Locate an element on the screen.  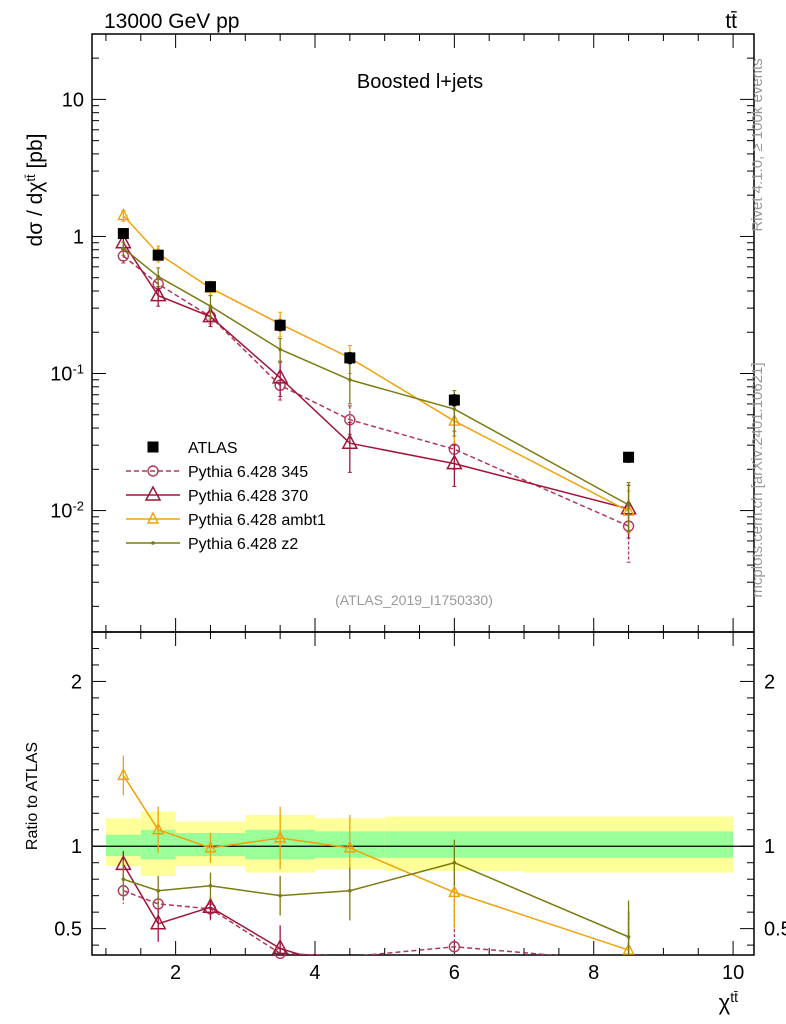
mcplots-label: mcplots.cern.ch [arXiv:2401.10621] is located at coordinates (757, 479).